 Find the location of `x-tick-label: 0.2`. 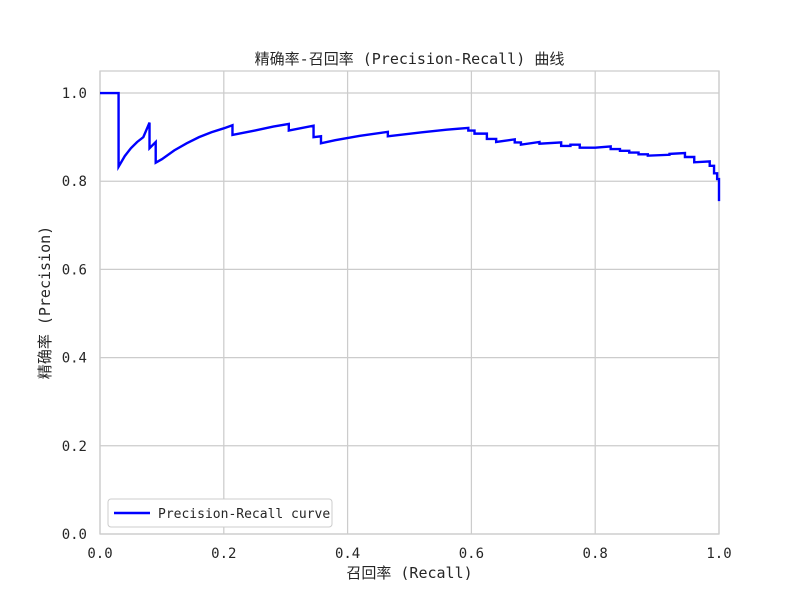

x-tick-label: 0.2 is located at coordinates (223, 554).